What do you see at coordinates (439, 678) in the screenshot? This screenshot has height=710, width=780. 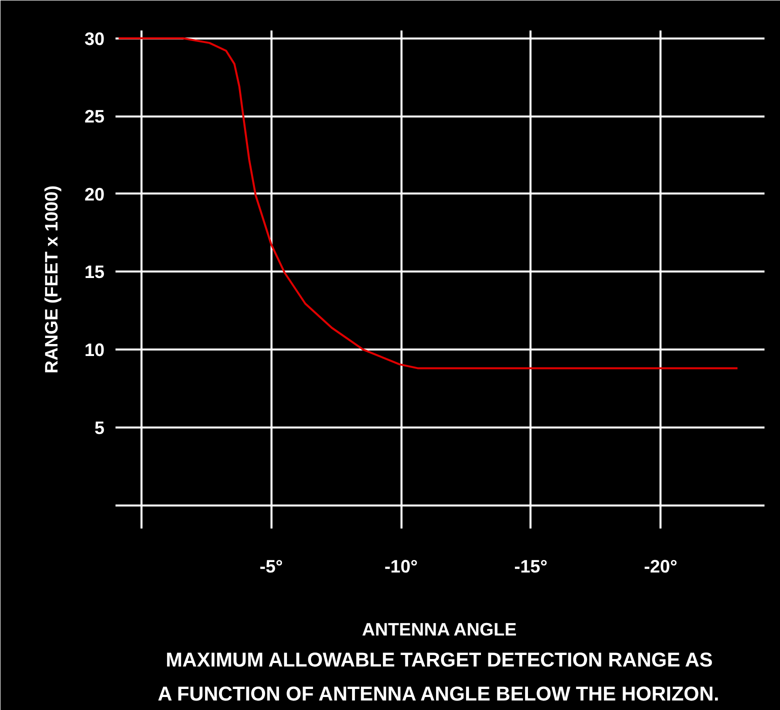 I see `text: MAXIMUM ALLOWABLE TARGET DETECTION RANGE AS A FUNCTION OF ANTENNA ANGLE BELOW THE HORIZON.` at bounding box center [439, 678].